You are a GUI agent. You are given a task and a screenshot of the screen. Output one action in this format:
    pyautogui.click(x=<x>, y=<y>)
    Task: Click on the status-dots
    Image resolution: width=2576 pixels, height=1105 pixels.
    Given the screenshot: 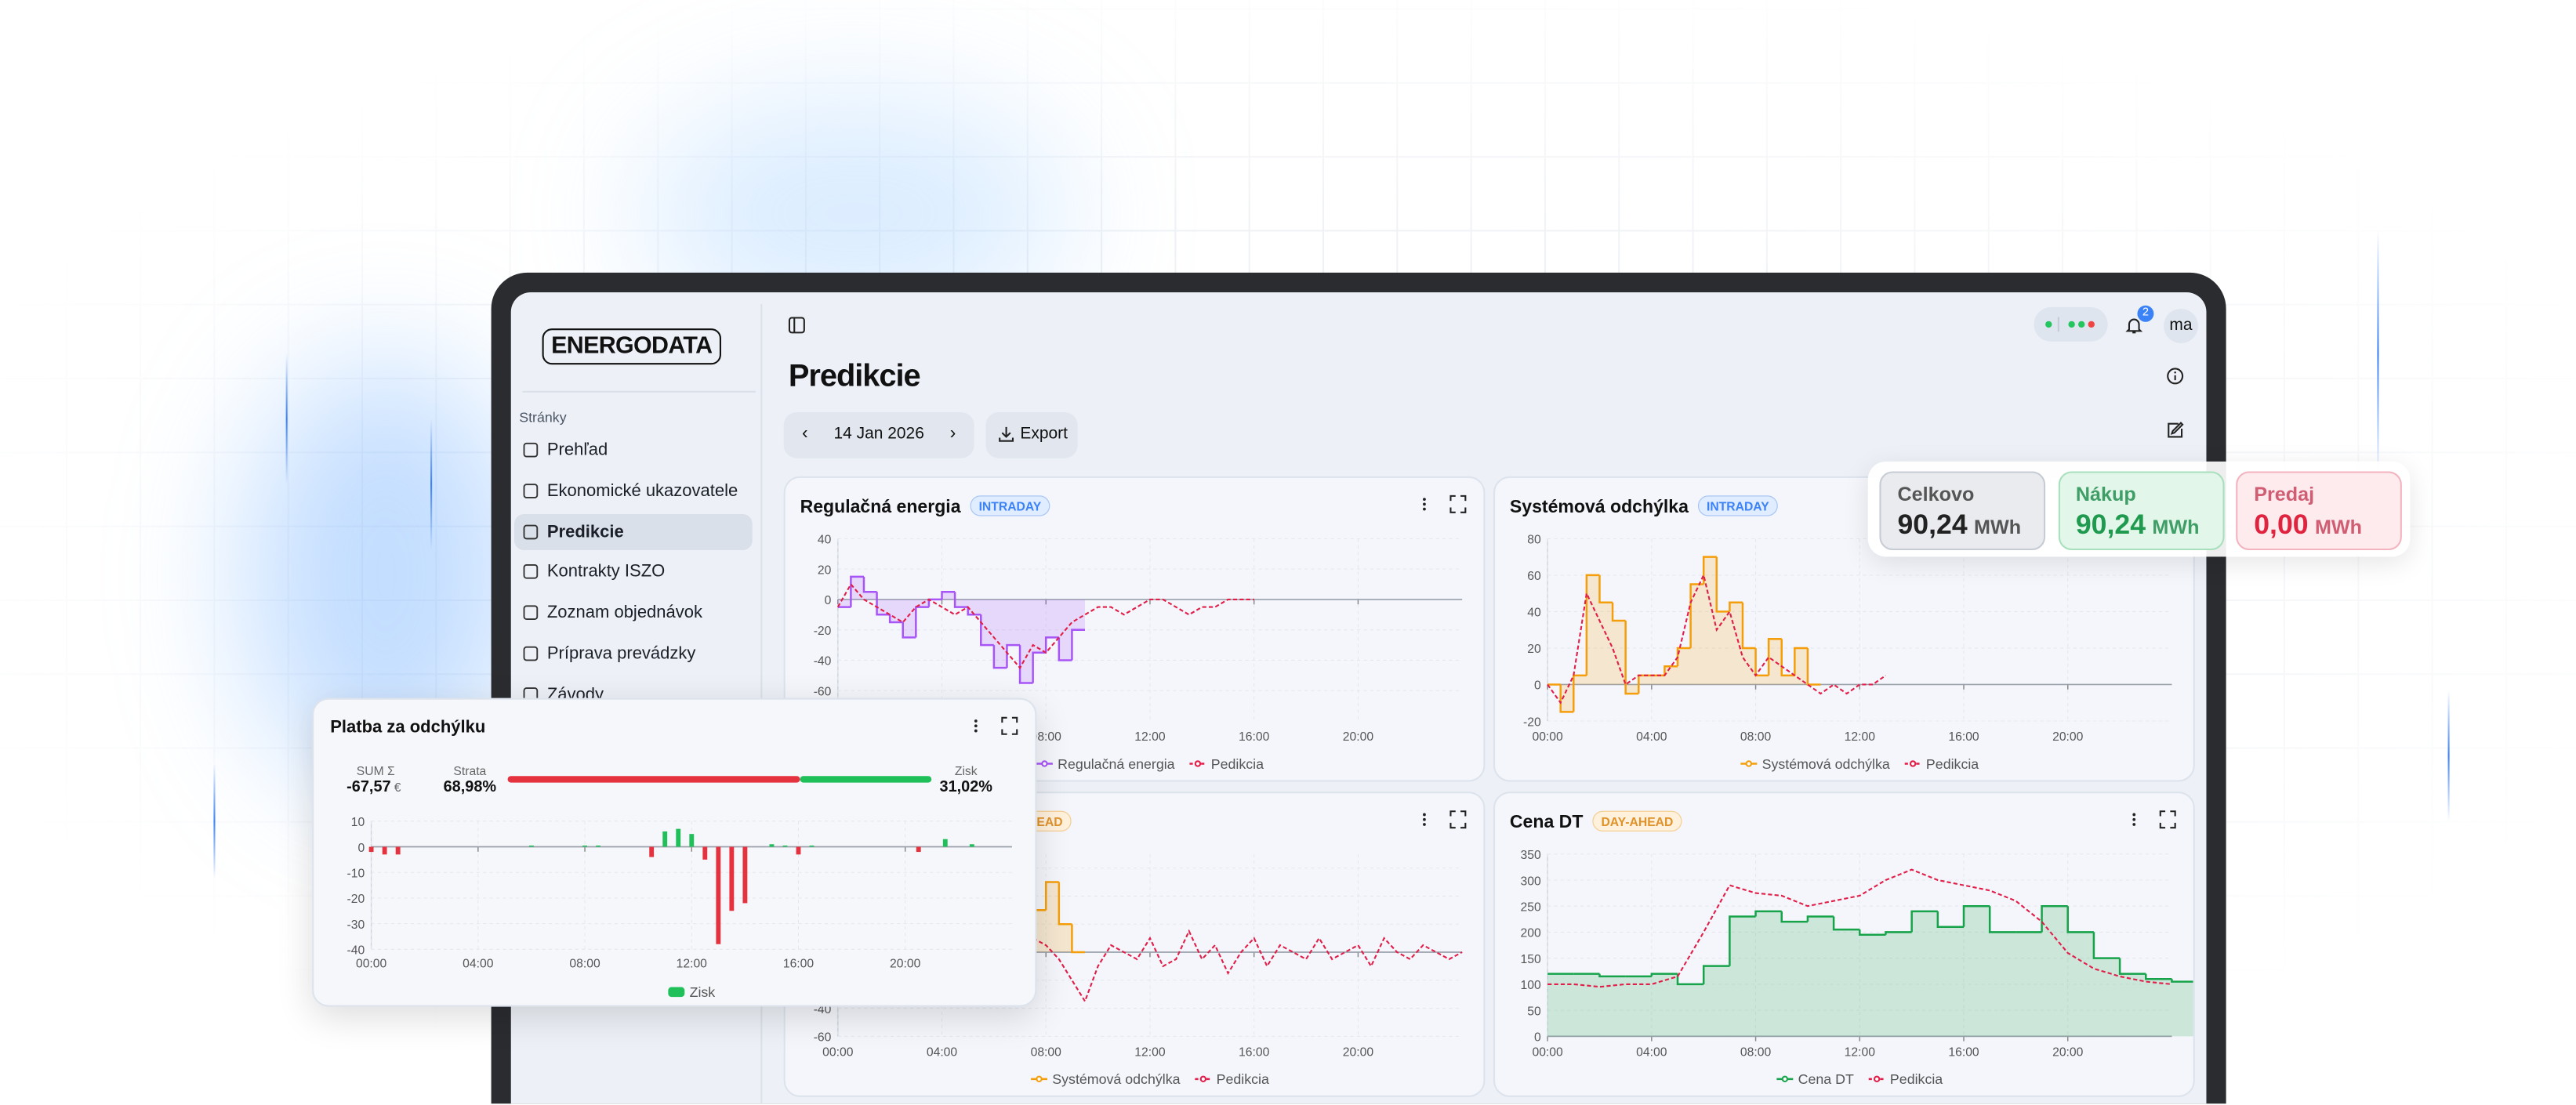 What is the action you would take?
    pyautogui.click(x=2070, y=324)
    